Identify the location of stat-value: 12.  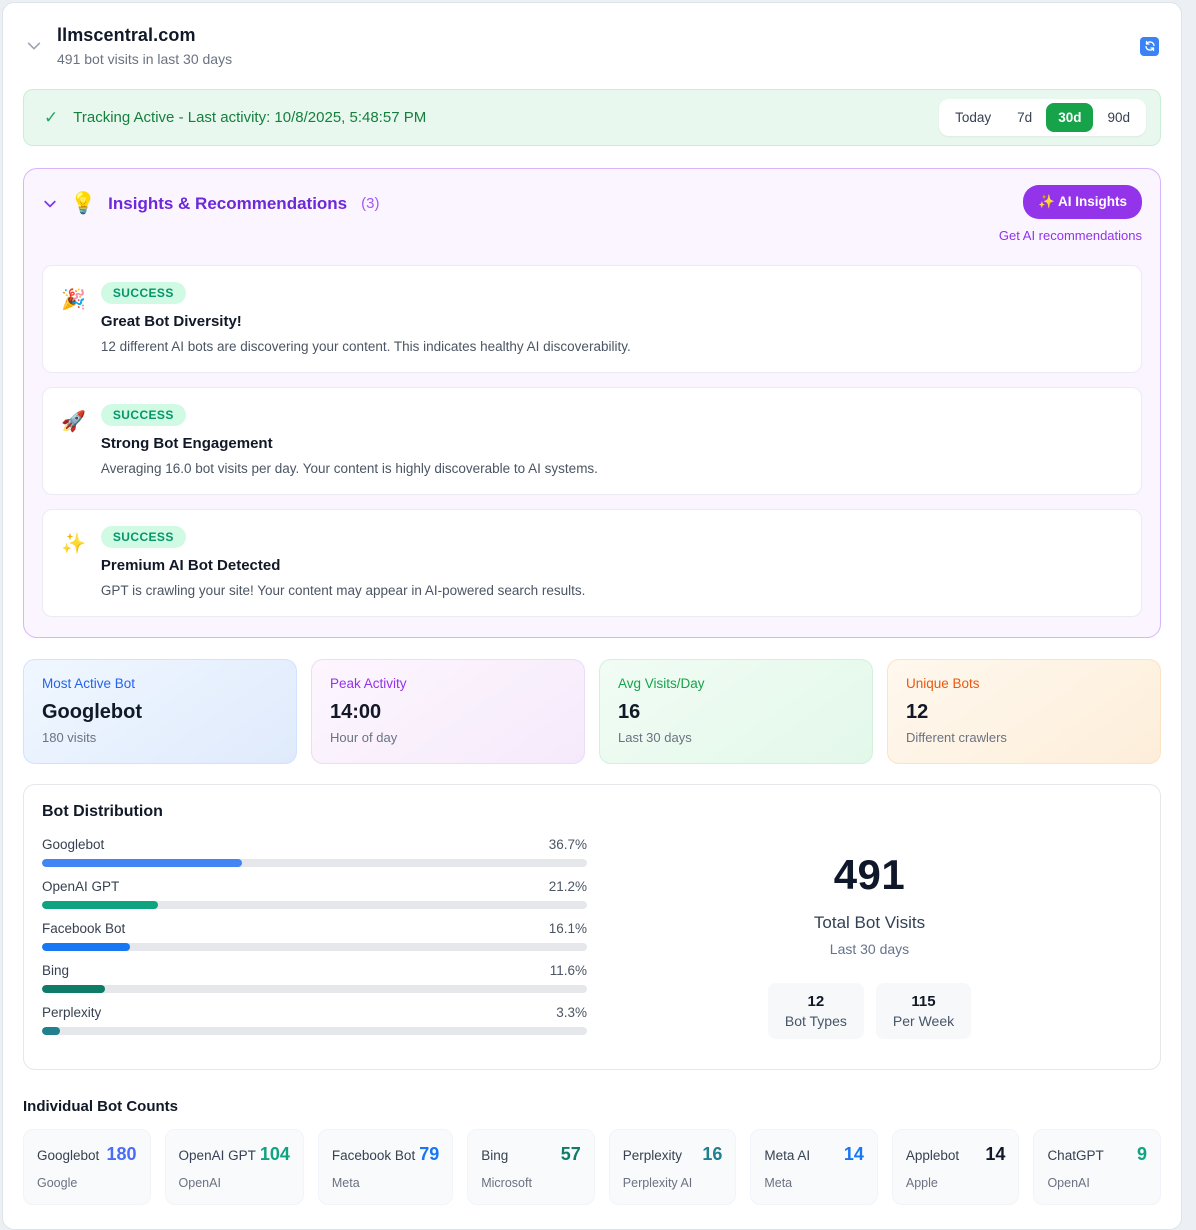
(917, 712).